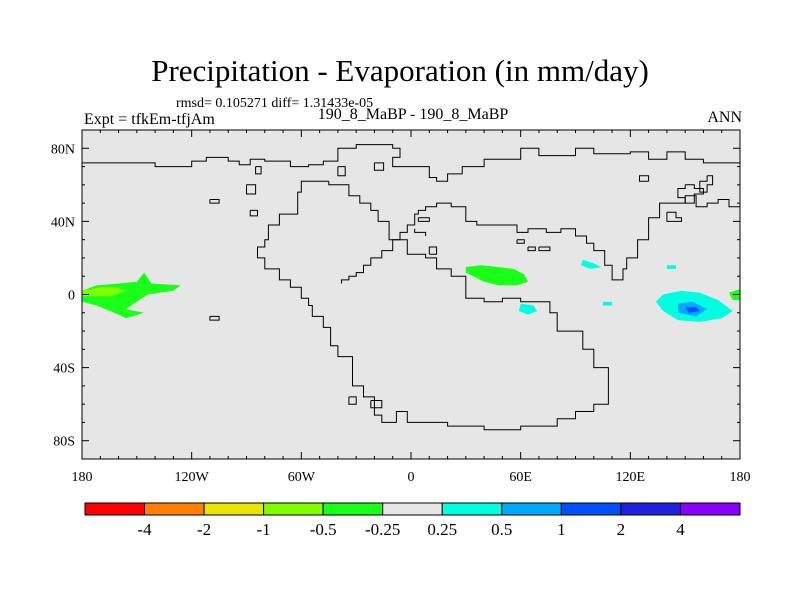  I want to click on labelbar-label: 4, so click(680, 529).